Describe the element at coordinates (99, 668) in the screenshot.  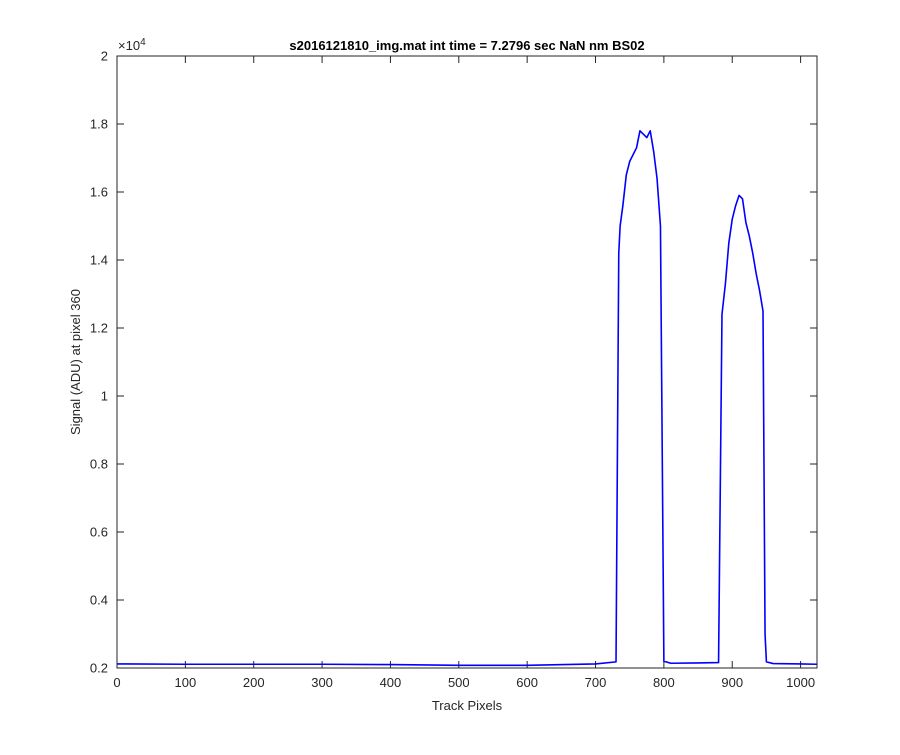
I see `y-tick-label: 0.2` at that location.